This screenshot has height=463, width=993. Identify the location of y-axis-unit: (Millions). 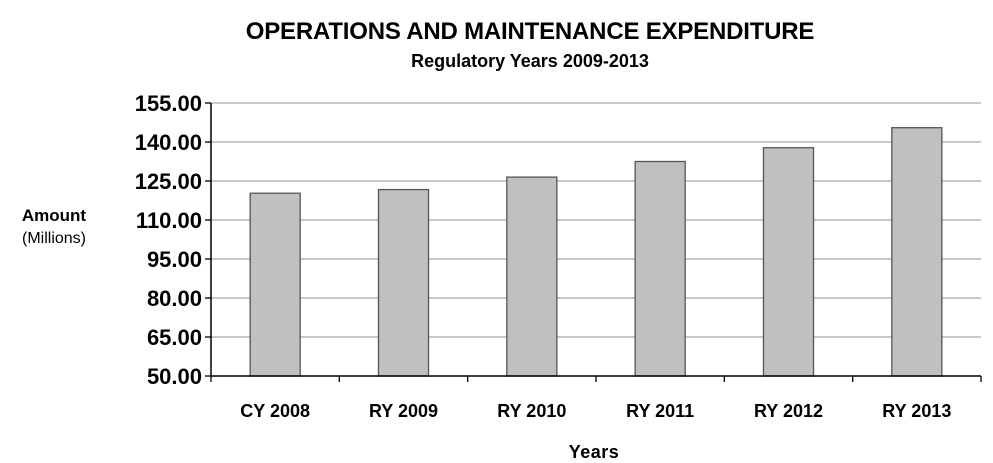
(54, 238).